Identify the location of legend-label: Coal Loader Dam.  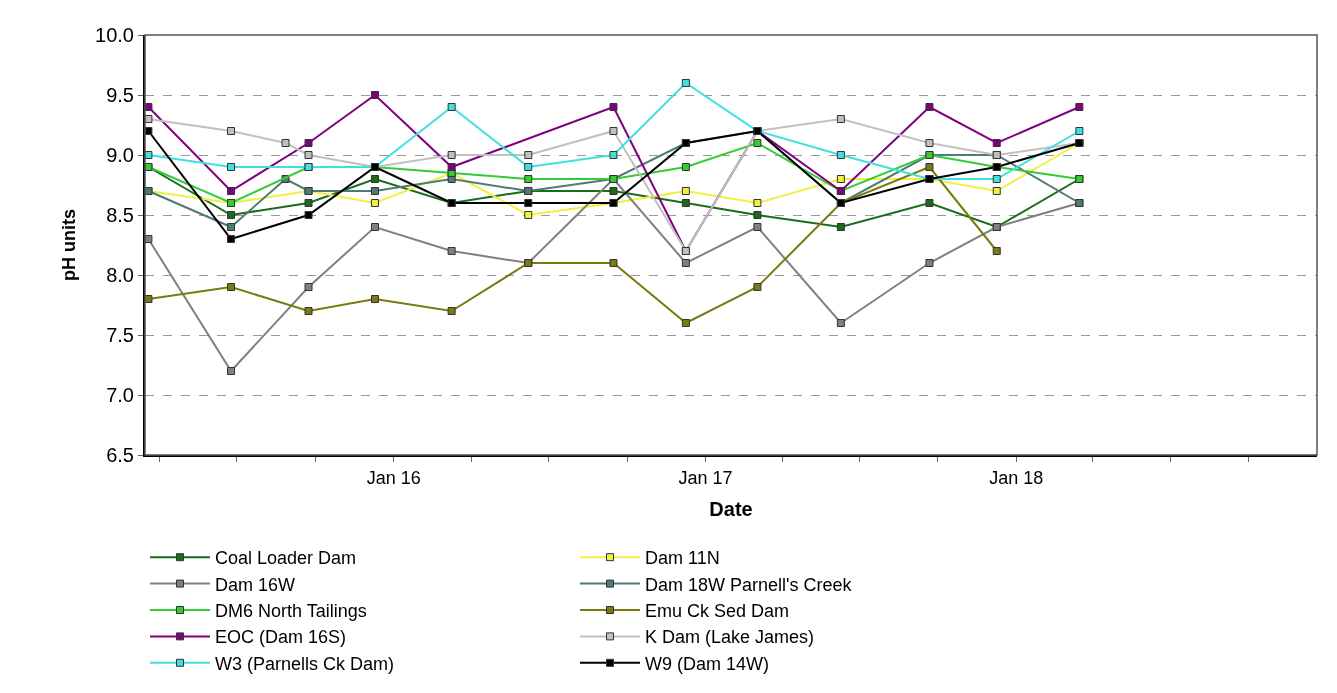
(286, 558).